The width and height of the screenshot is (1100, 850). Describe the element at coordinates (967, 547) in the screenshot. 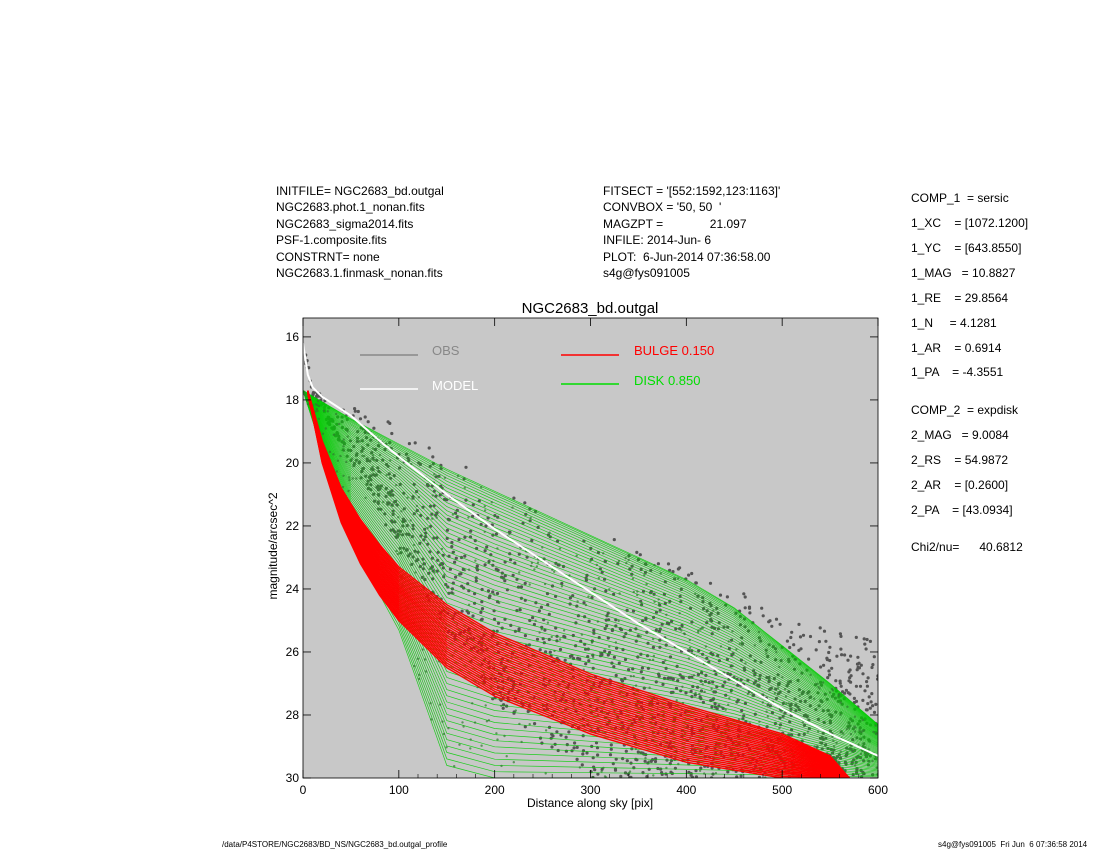

I see `component-param: Chi2/nu= 40.6812` at that location.